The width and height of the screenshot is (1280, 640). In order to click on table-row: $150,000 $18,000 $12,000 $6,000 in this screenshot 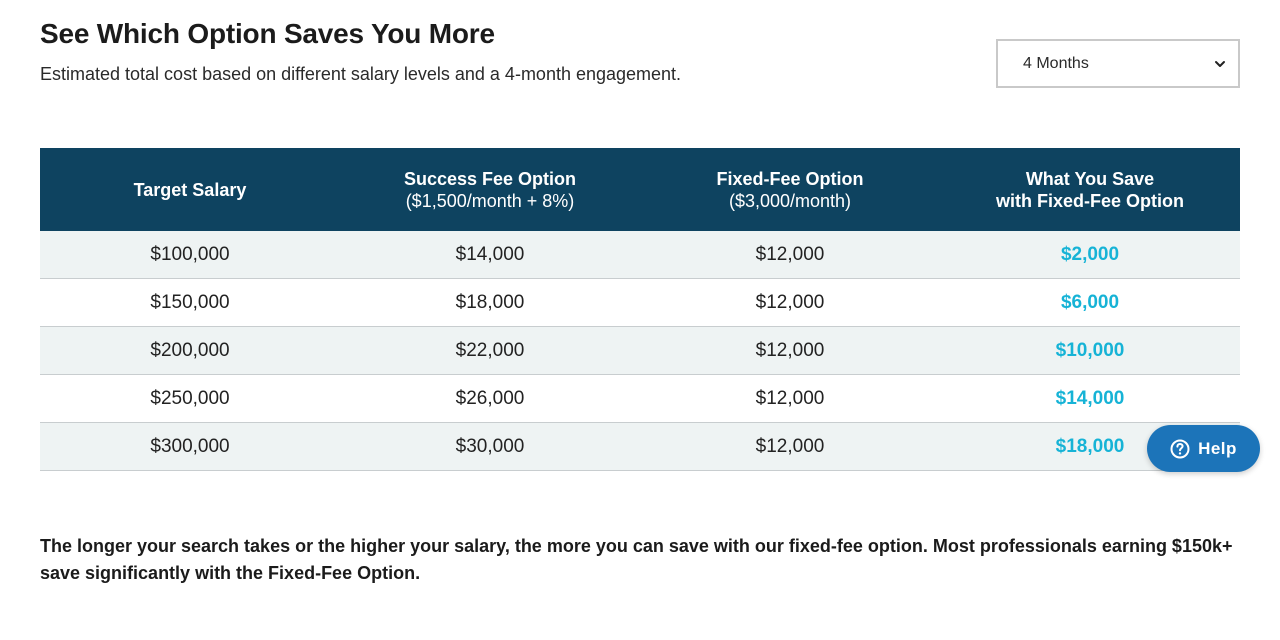, I will do `click(640, 302)`.